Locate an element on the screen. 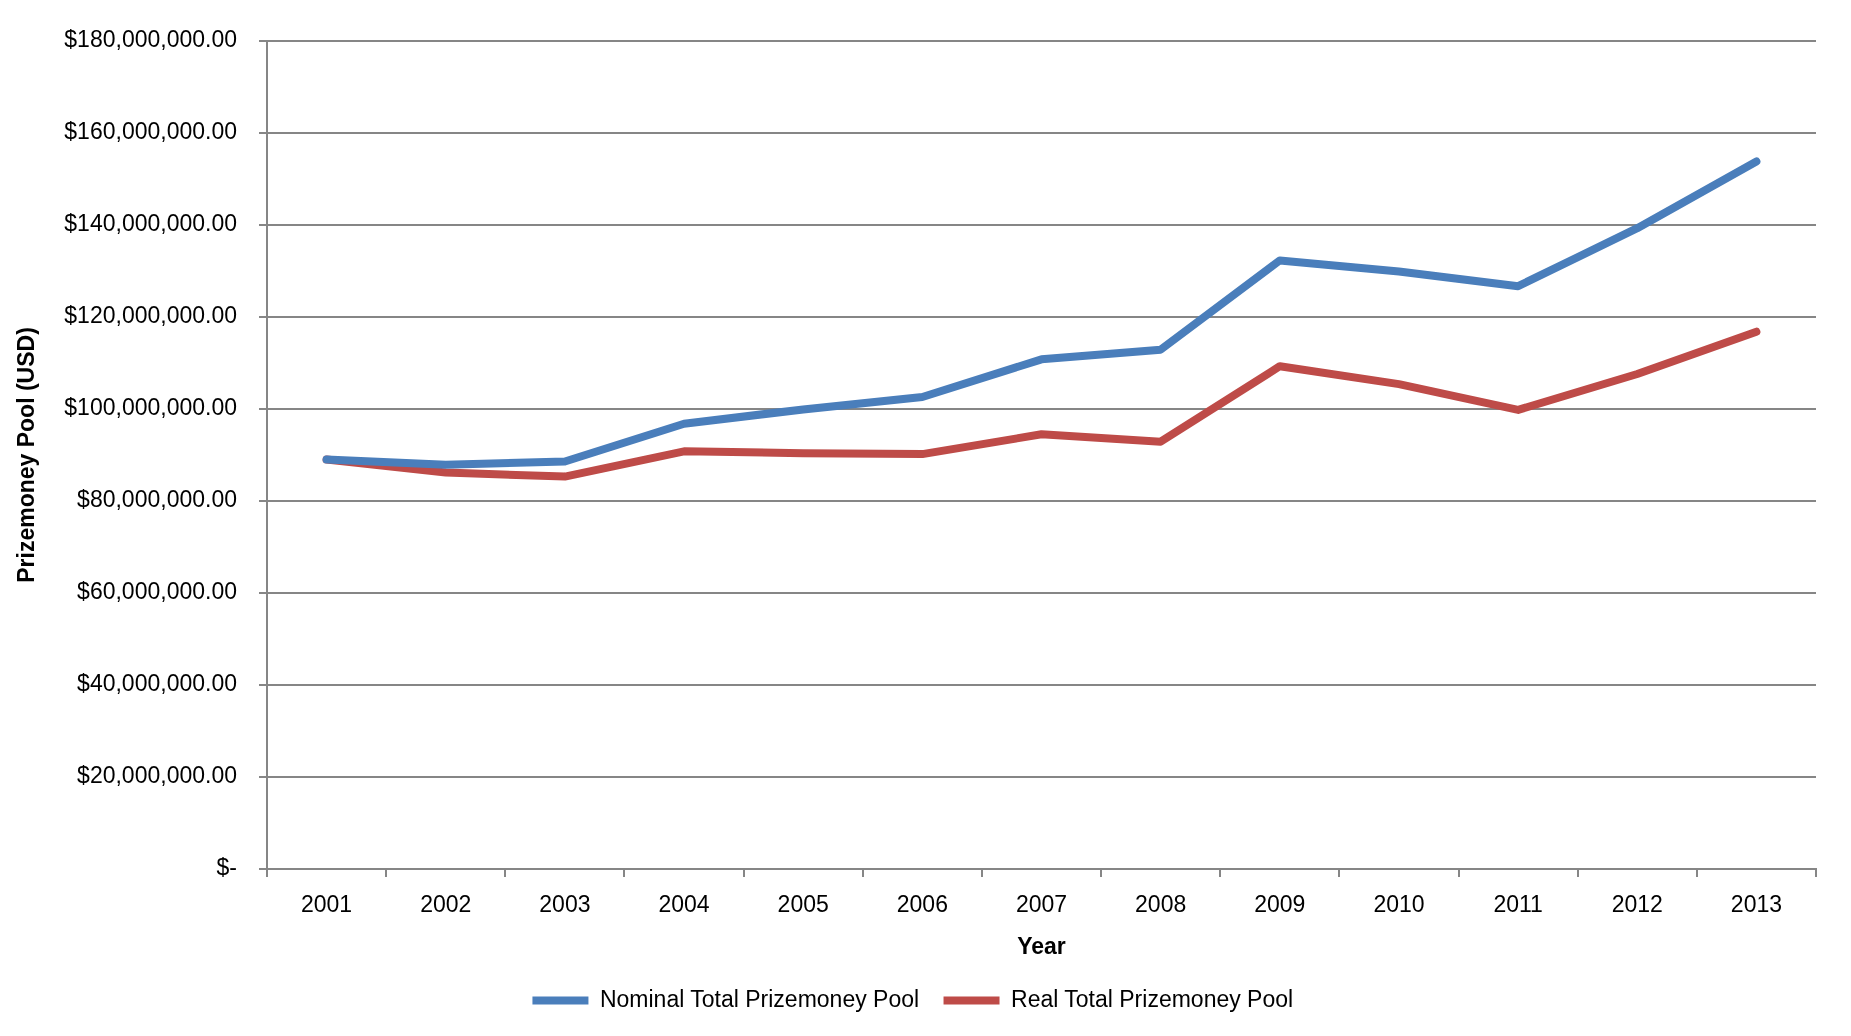  x-tick-label: 2004 is located at coordinates (684, 904).